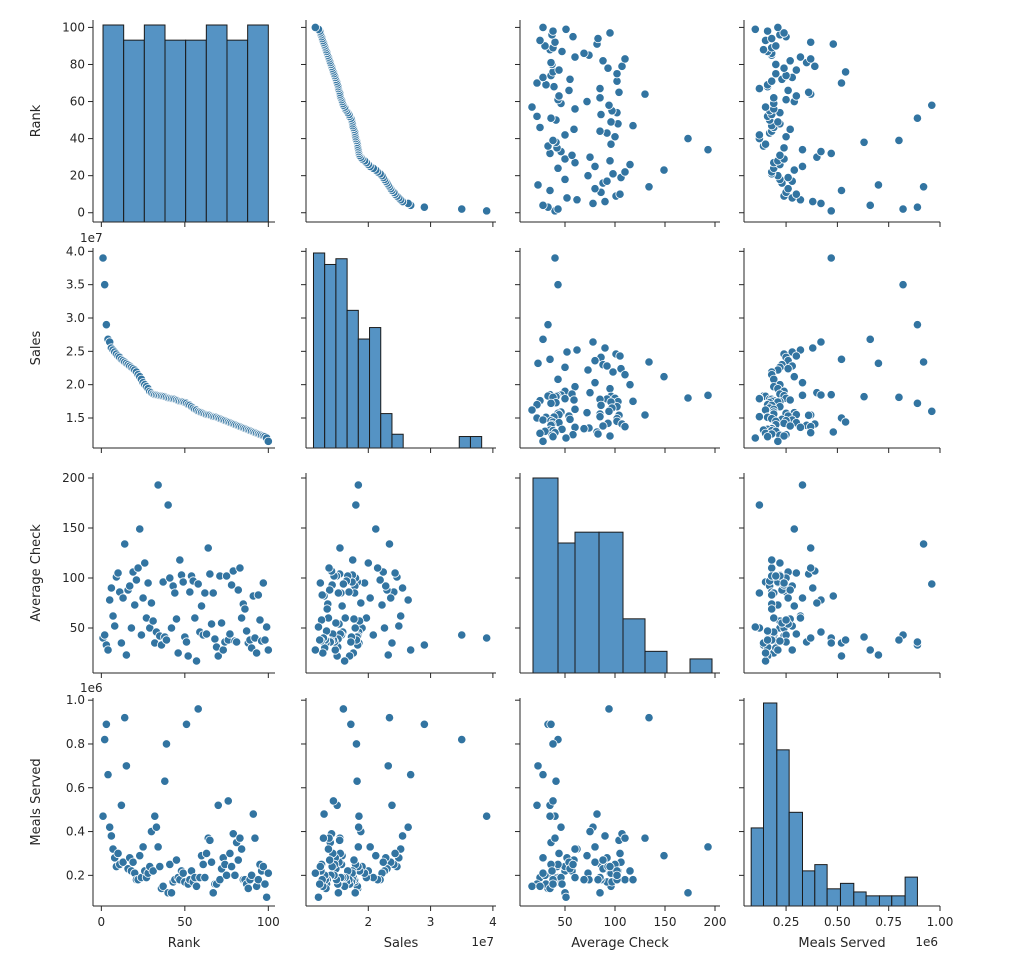 This screenshot has height=970, width=1030. What do you see at coordinates (36, 120) in the screenshot?
I see `y-axis-label-rank: Rank` at bounding box center [36, 120].